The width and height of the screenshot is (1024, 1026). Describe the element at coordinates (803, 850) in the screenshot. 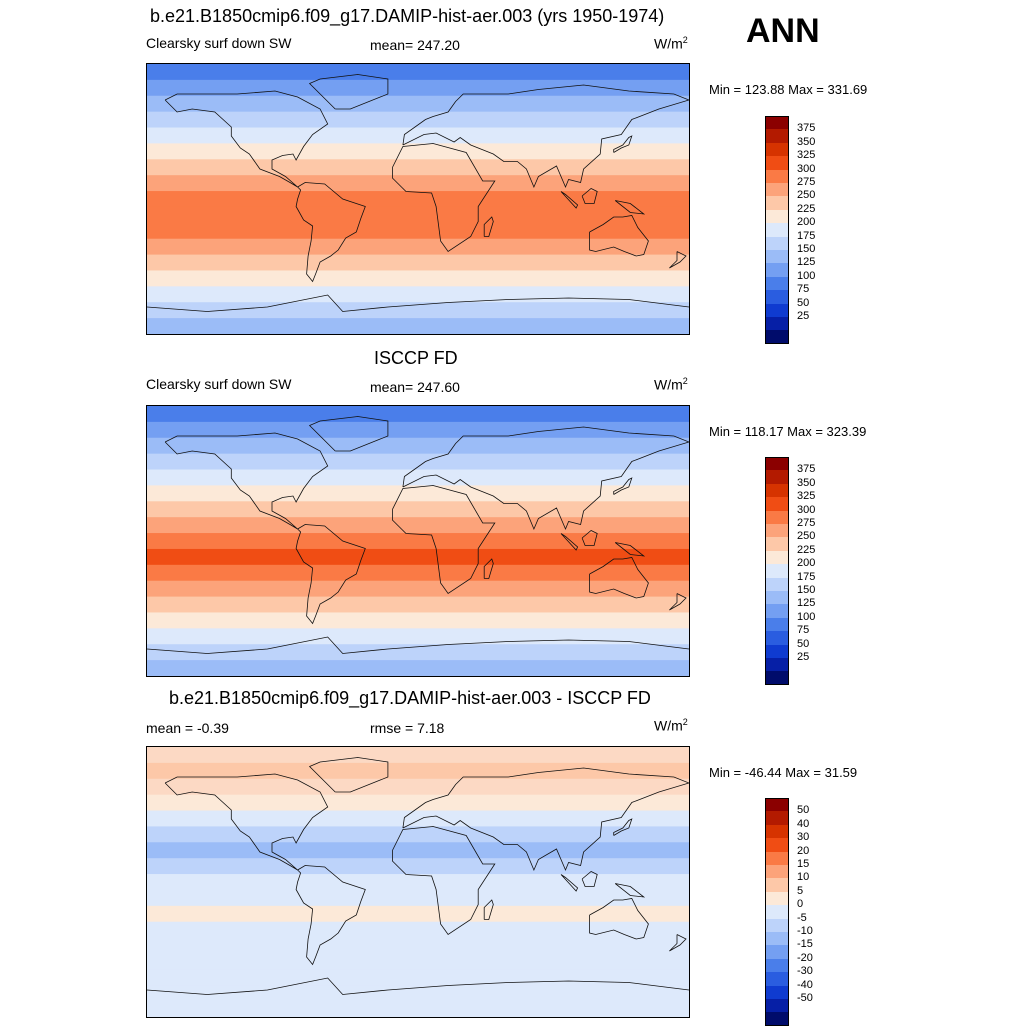

I see `colorbar-tick-label: 20` at that location.